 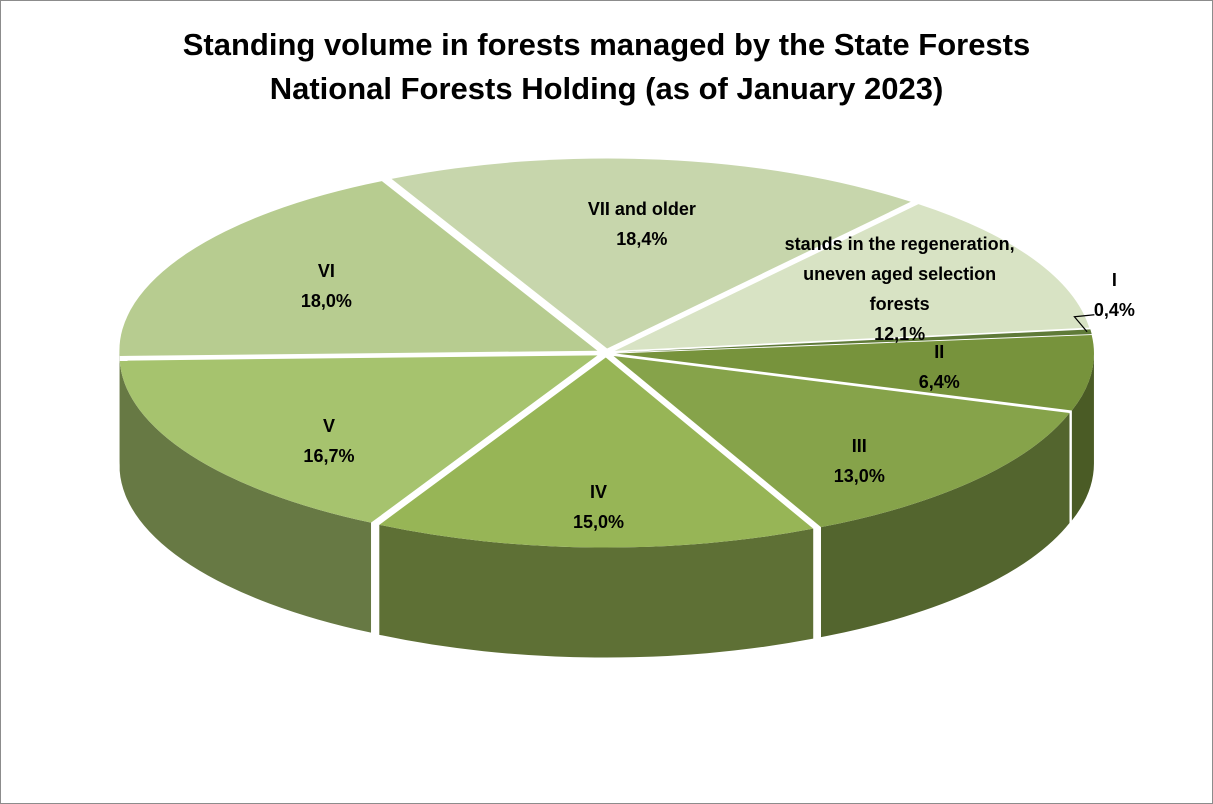 What do you see at coordinates (1114, 295) in the screenshot?
I see `data-label: I 0,4%` at bounding box center [1114, 295].